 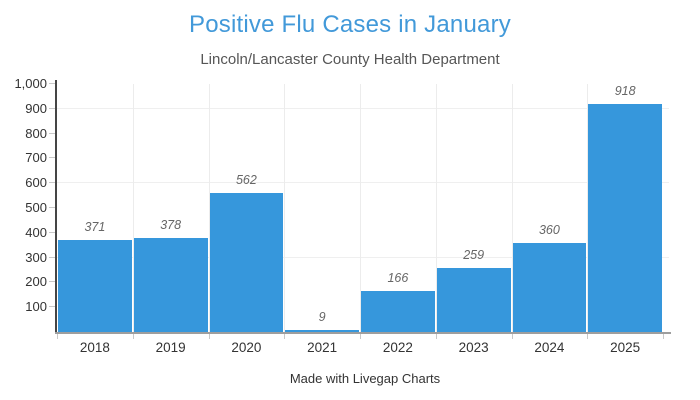 I want to click on y-axis-tick-label: 800, so click(x=36, y=133).